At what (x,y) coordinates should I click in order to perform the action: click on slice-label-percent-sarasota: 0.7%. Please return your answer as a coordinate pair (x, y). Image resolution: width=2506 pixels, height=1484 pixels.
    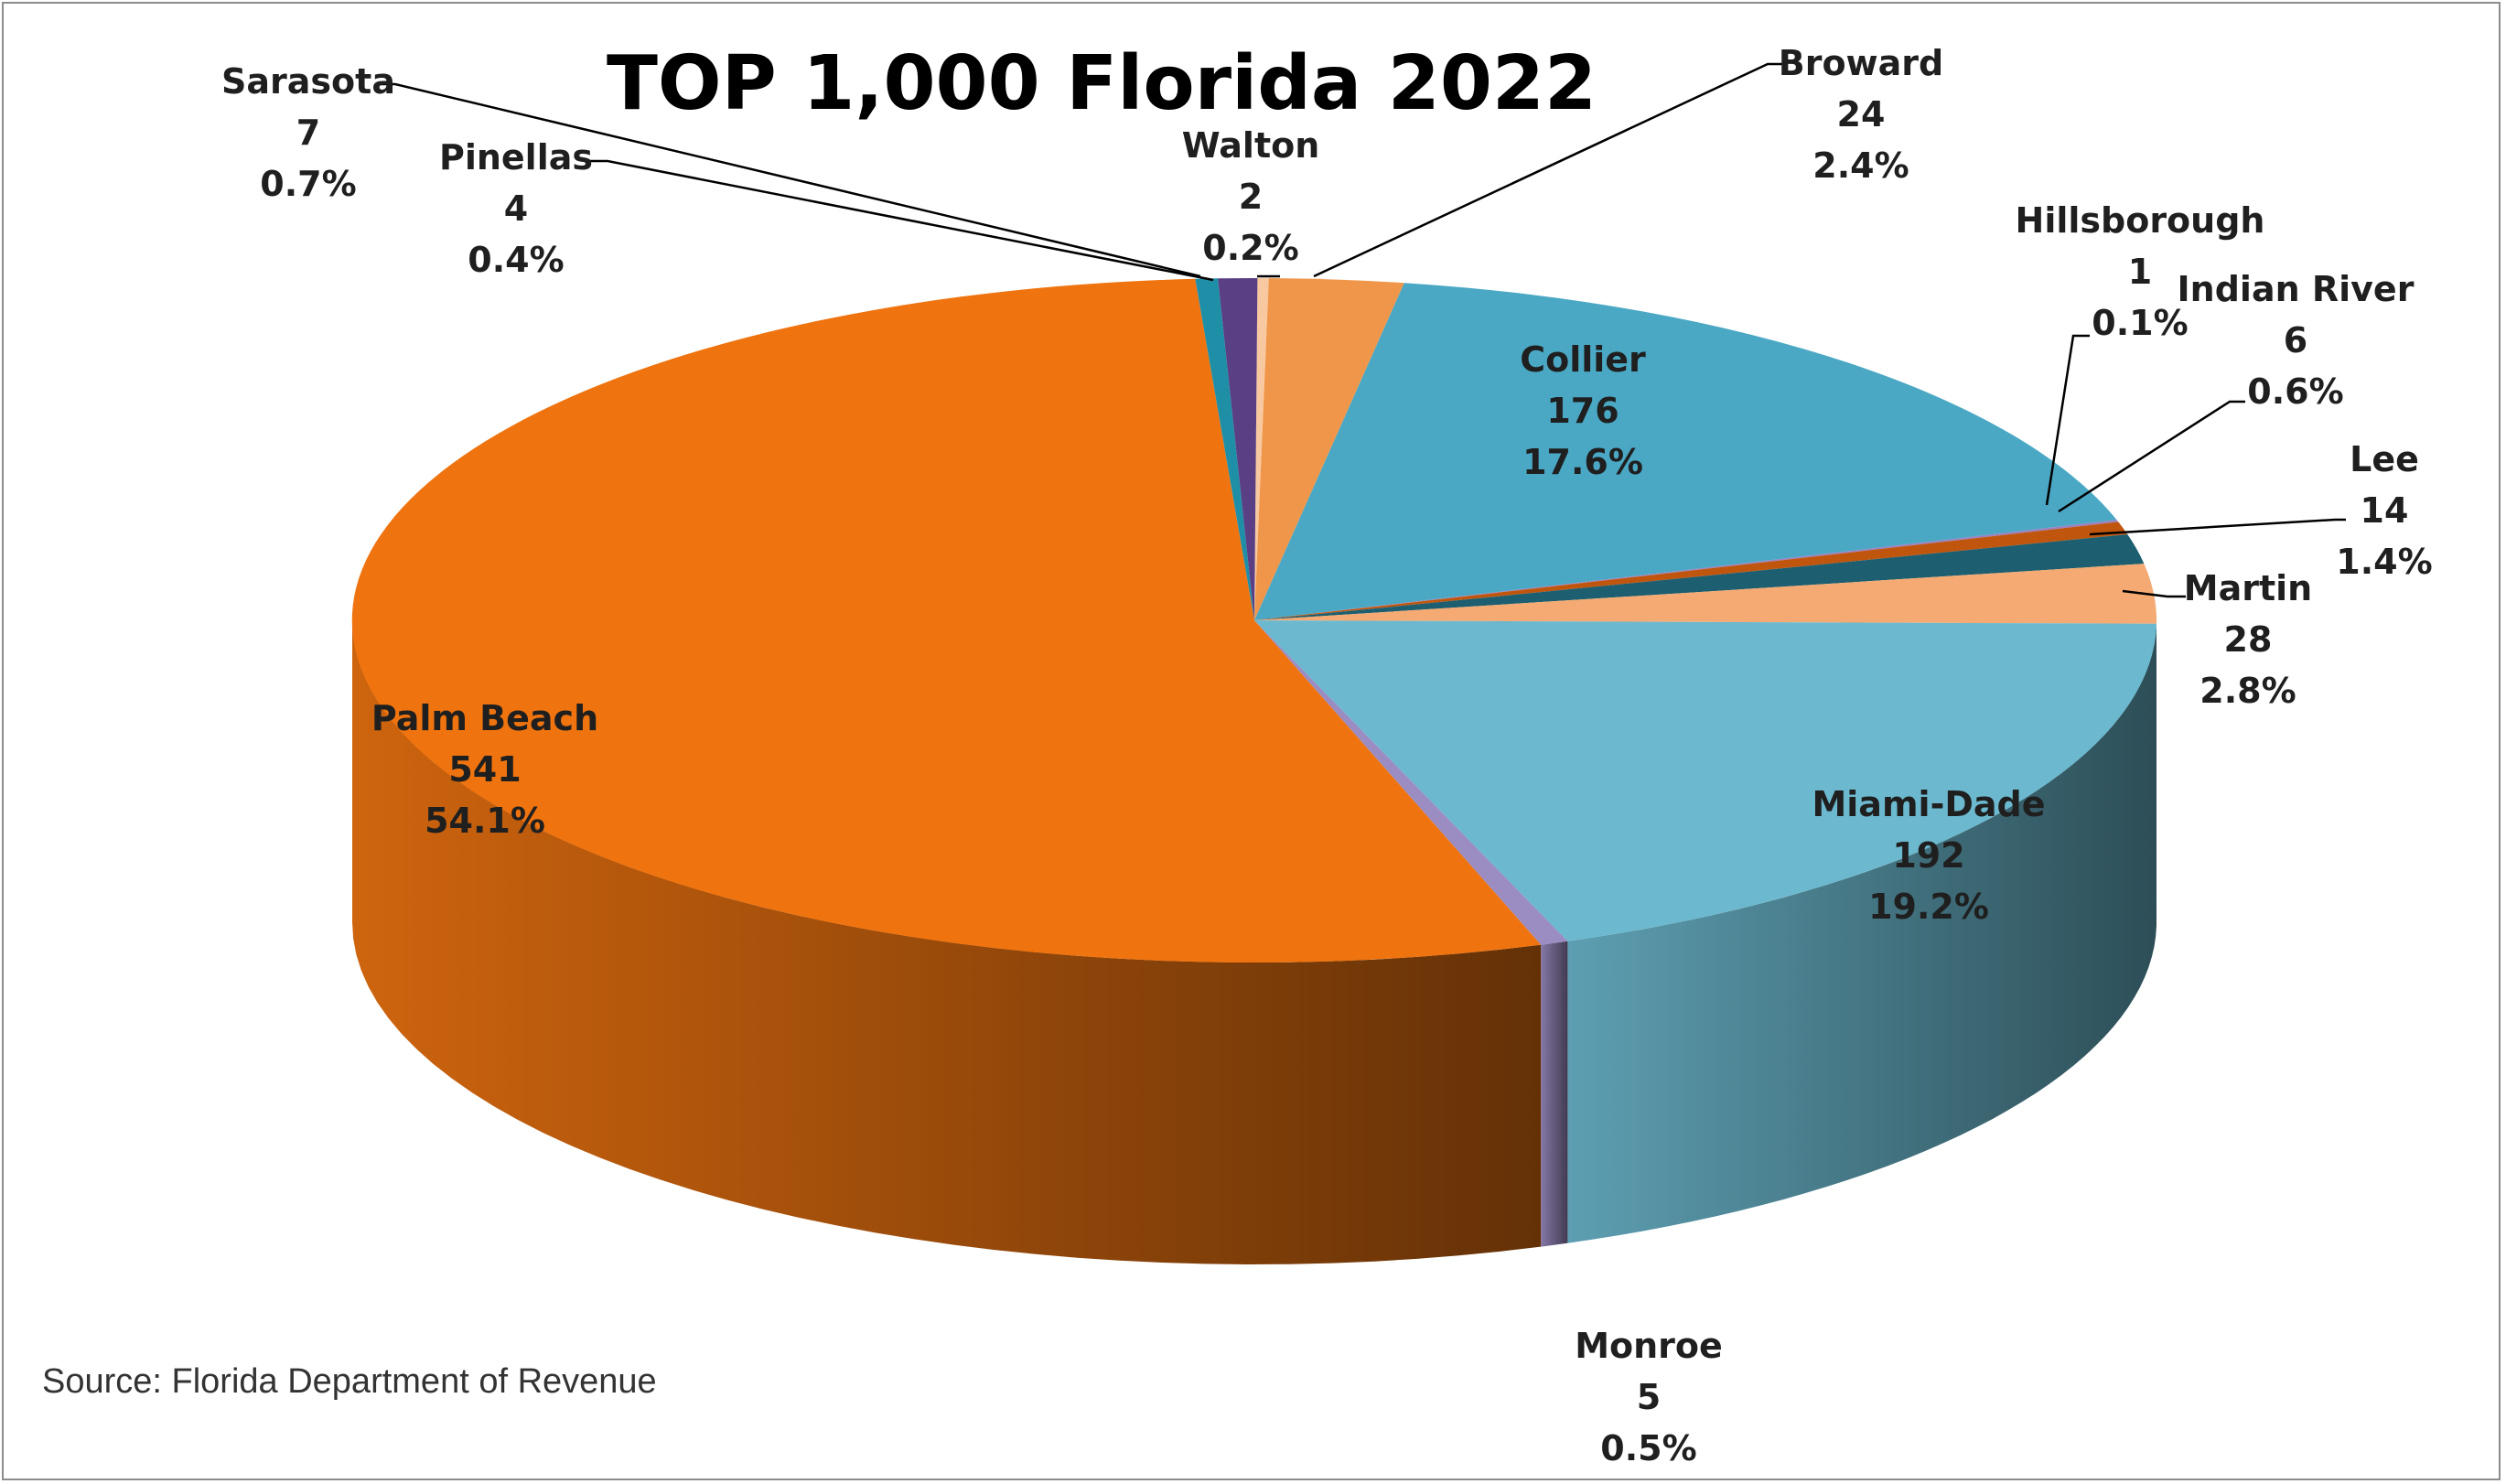
    Looking at the image, I should click on (308, 184).